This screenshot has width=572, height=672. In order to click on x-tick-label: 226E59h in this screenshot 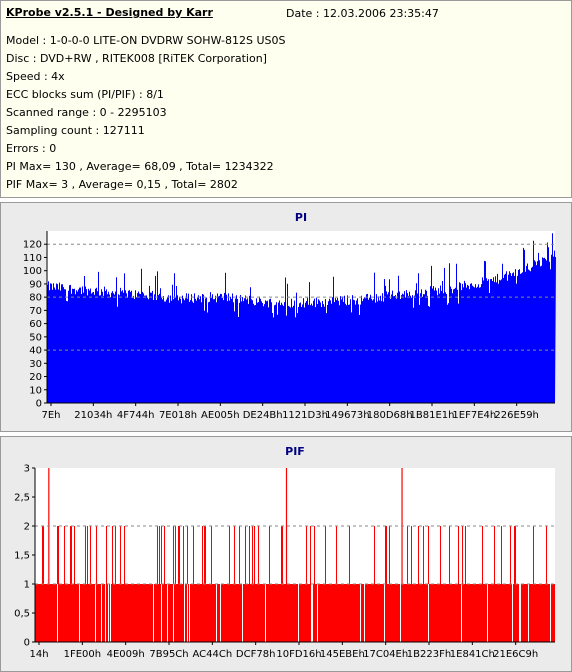, I will do `click(516, 415)`.